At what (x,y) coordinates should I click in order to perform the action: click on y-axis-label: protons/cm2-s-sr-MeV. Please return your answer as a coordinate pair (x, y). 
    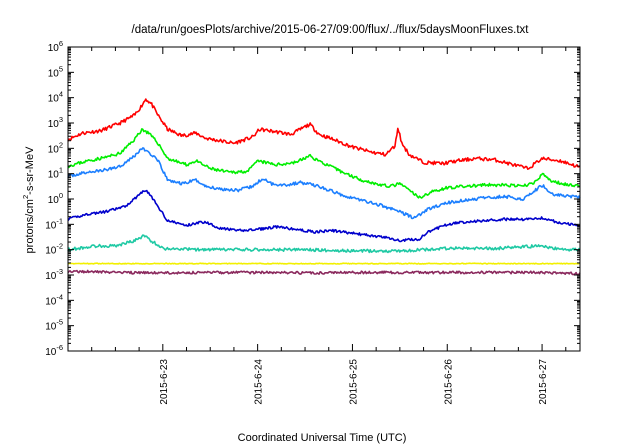
    Looking at the image, I should click on (28, 200).